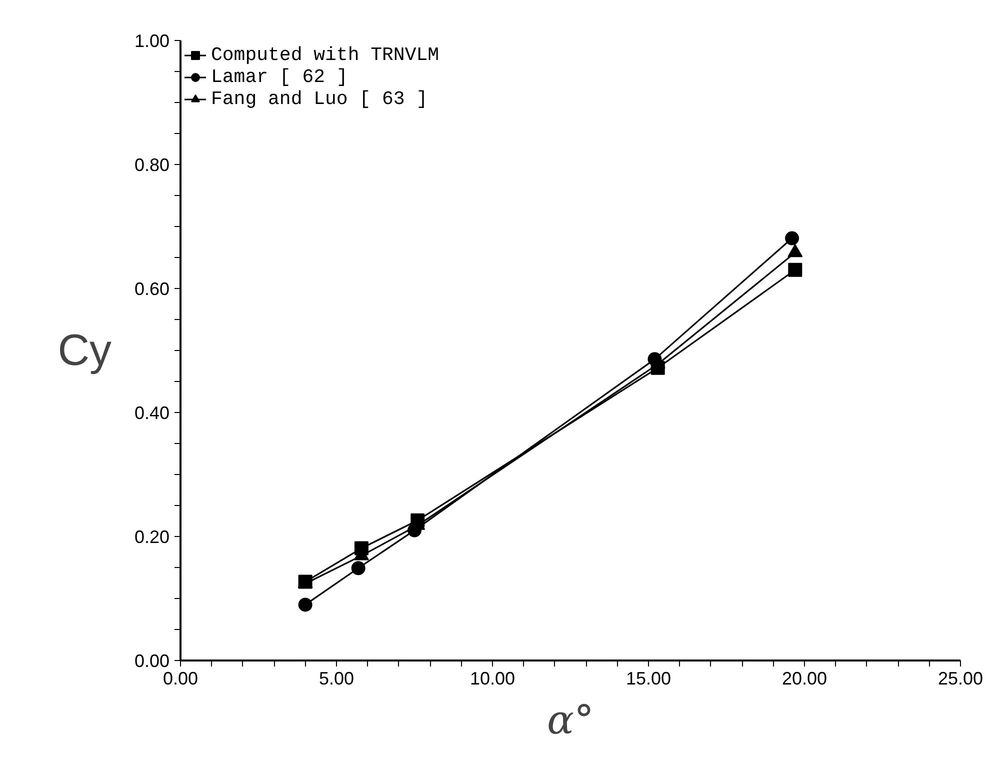 The width and height of the screenshot is (998, 766). Describe the element at coordinates (180, 678) in the screenshot. I see `x-tick-label: 0.00` at that location.